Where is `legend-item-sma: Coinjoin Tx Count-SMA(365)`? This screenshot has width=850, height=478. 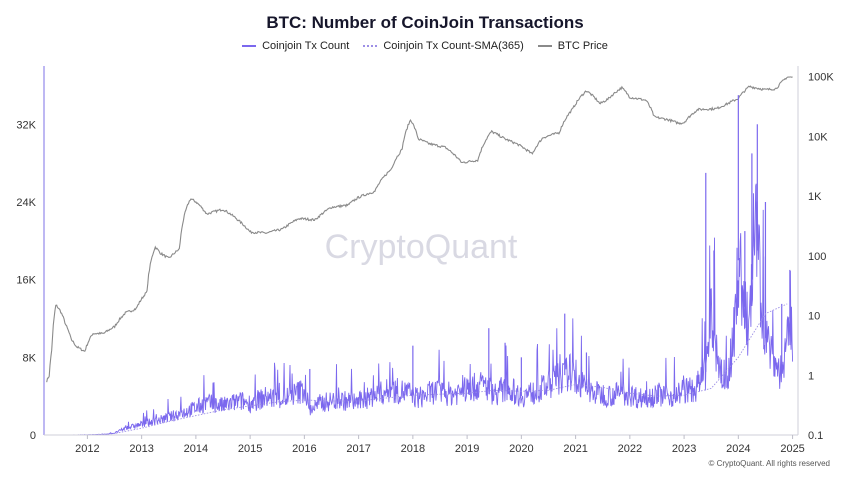
legend-item-sma: Coinjoin Tx Count-SMA(365) is located at coordinates (443, 46).